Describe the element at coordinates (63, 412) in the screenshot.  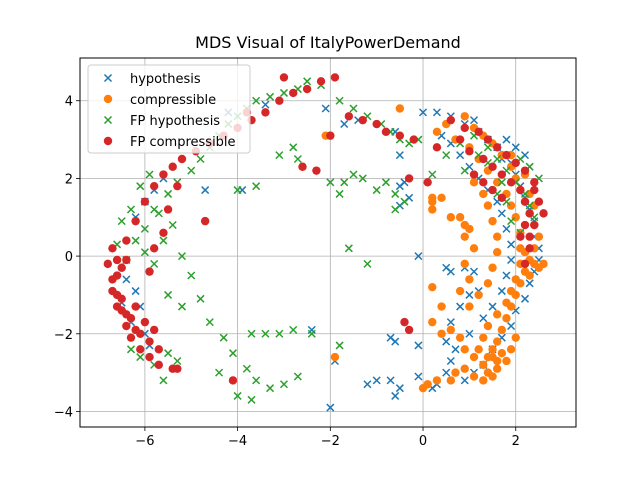
I see `y-tick-label: −4` at that location.